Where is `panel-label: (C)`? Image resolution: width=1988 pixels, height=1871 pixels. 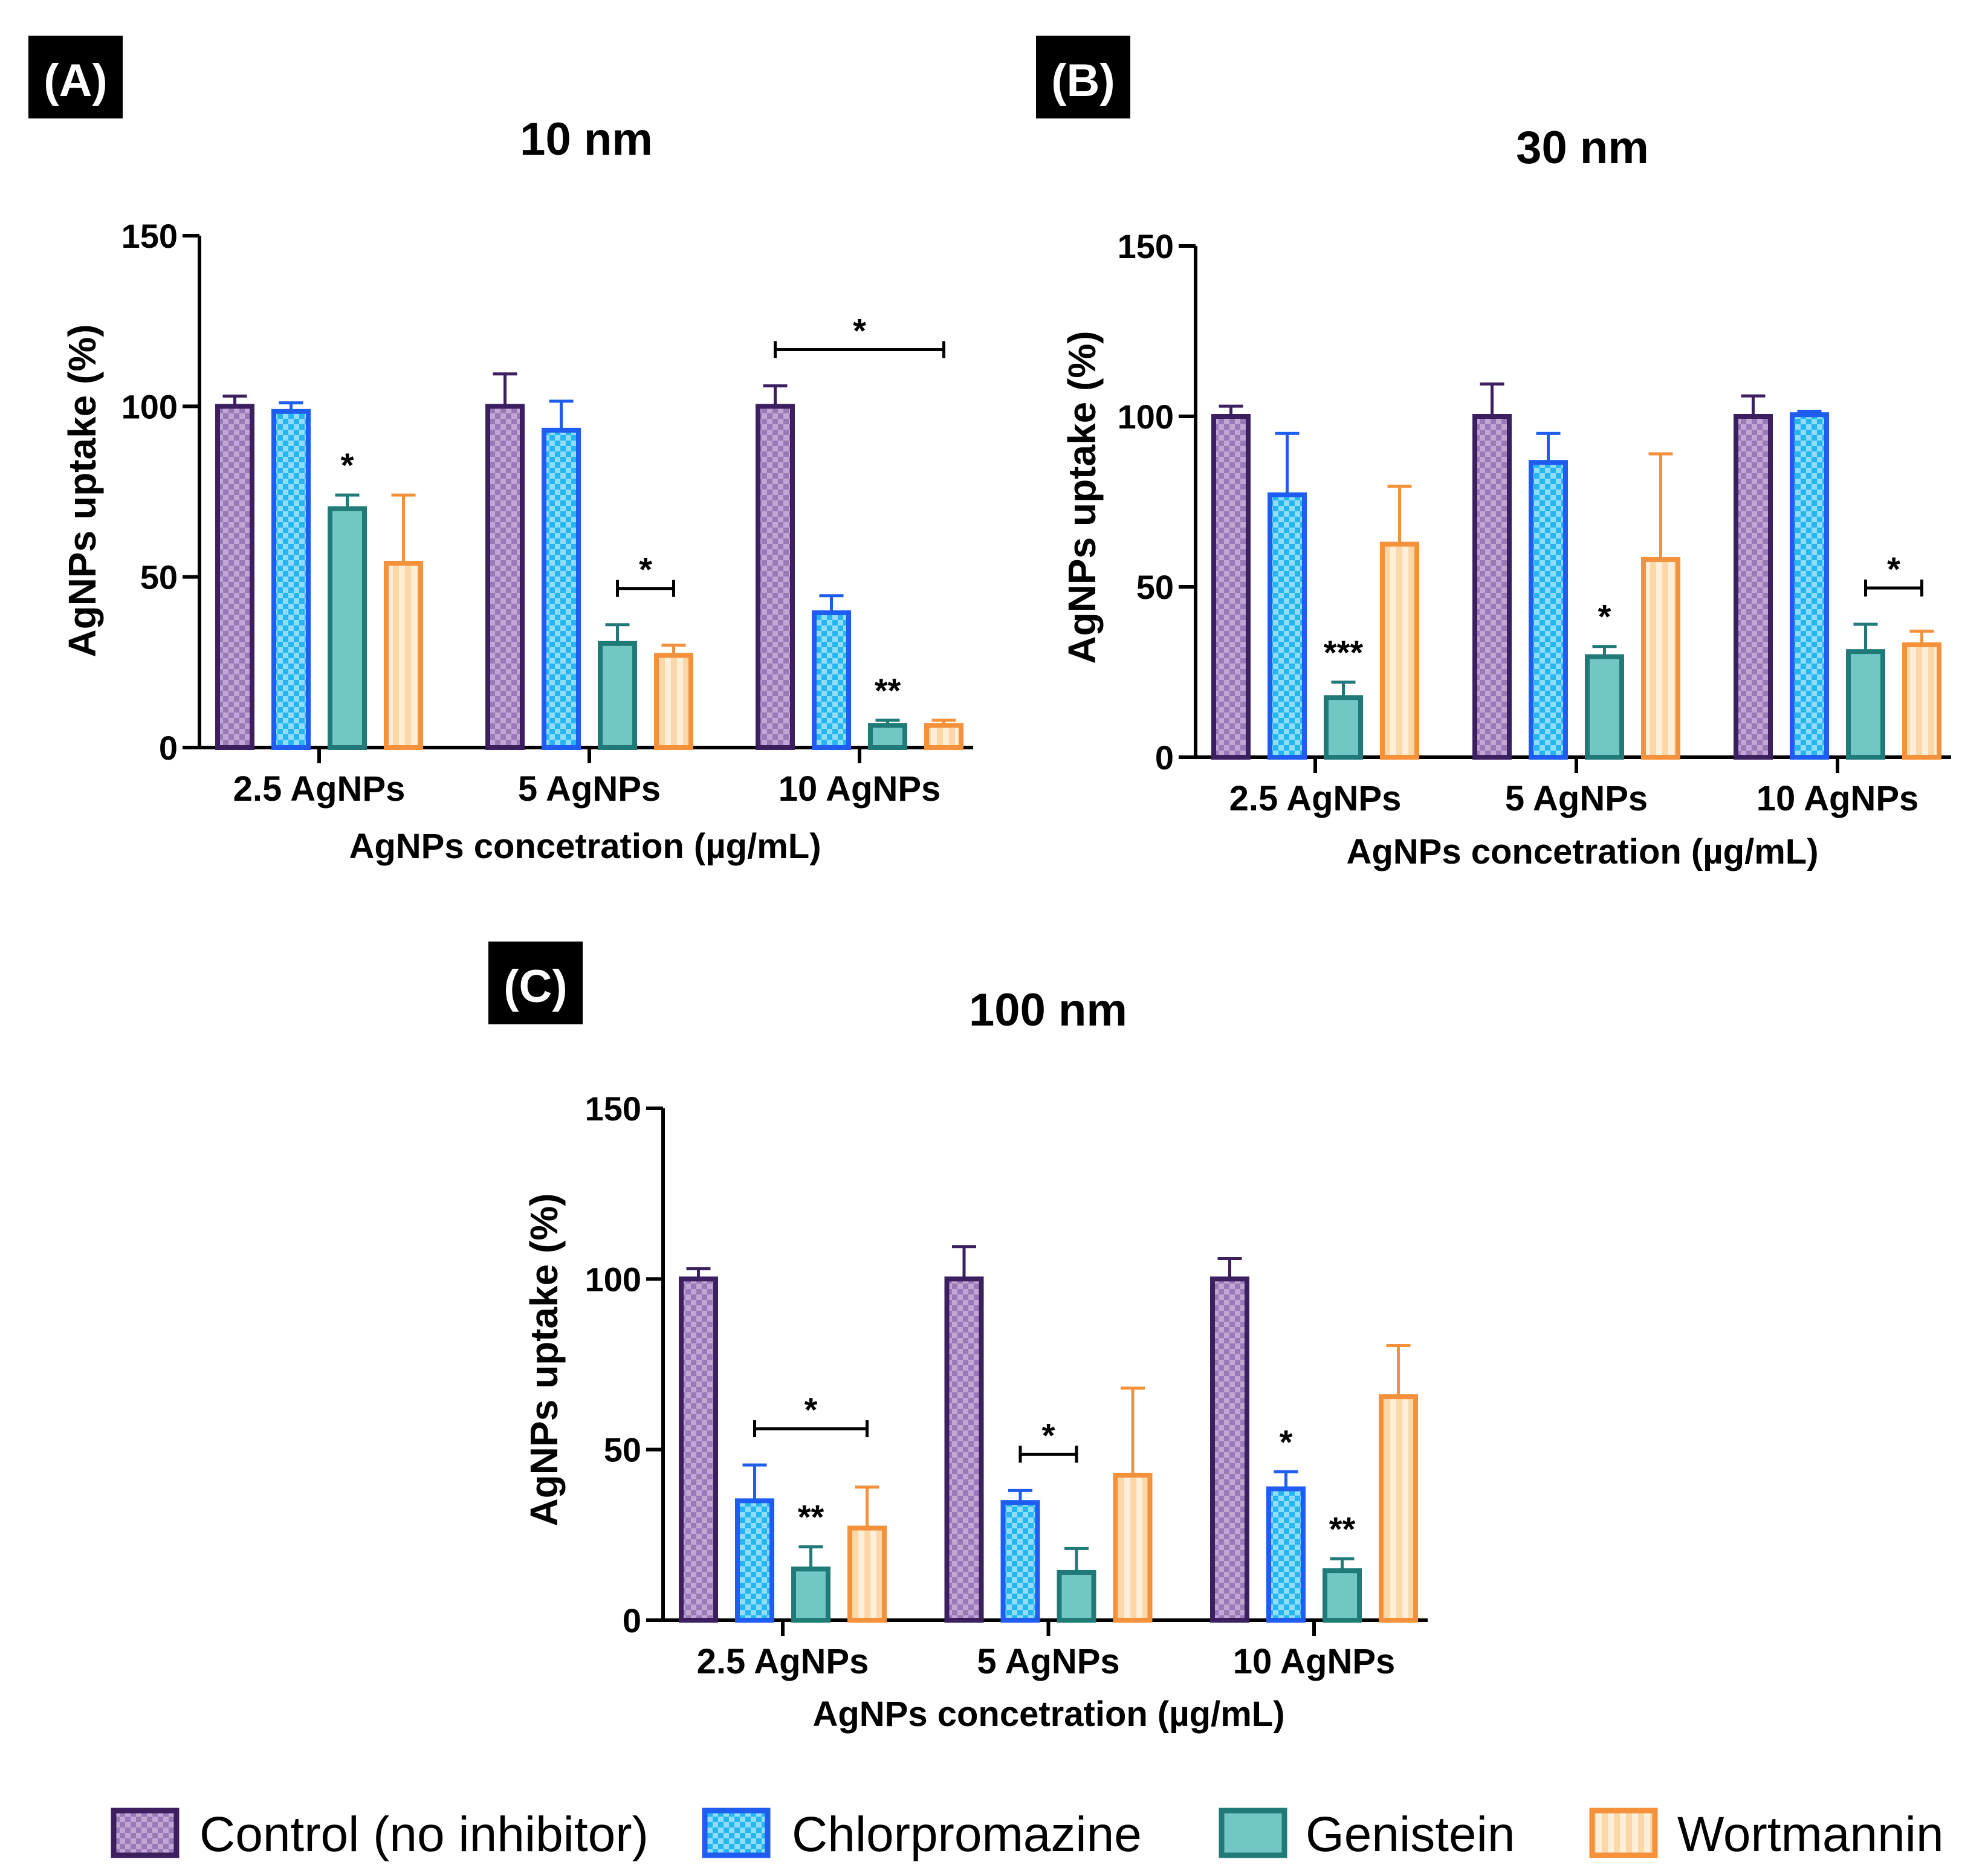 panel-label: (C) is located at coordinates (535, 987).